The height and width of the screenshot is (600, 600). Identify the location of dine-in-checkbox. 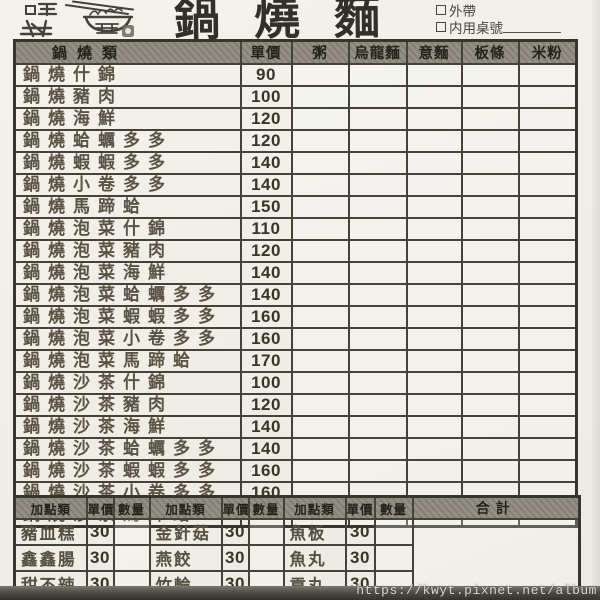
(441, 27).